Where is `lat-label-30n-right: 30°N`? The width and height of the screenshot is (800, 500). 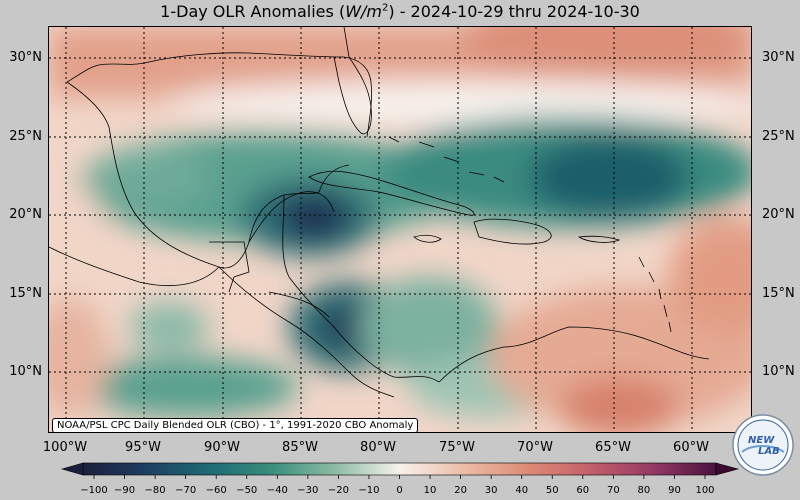 lat-label-30n-right: 30°N is located at coordinates (778, 57).